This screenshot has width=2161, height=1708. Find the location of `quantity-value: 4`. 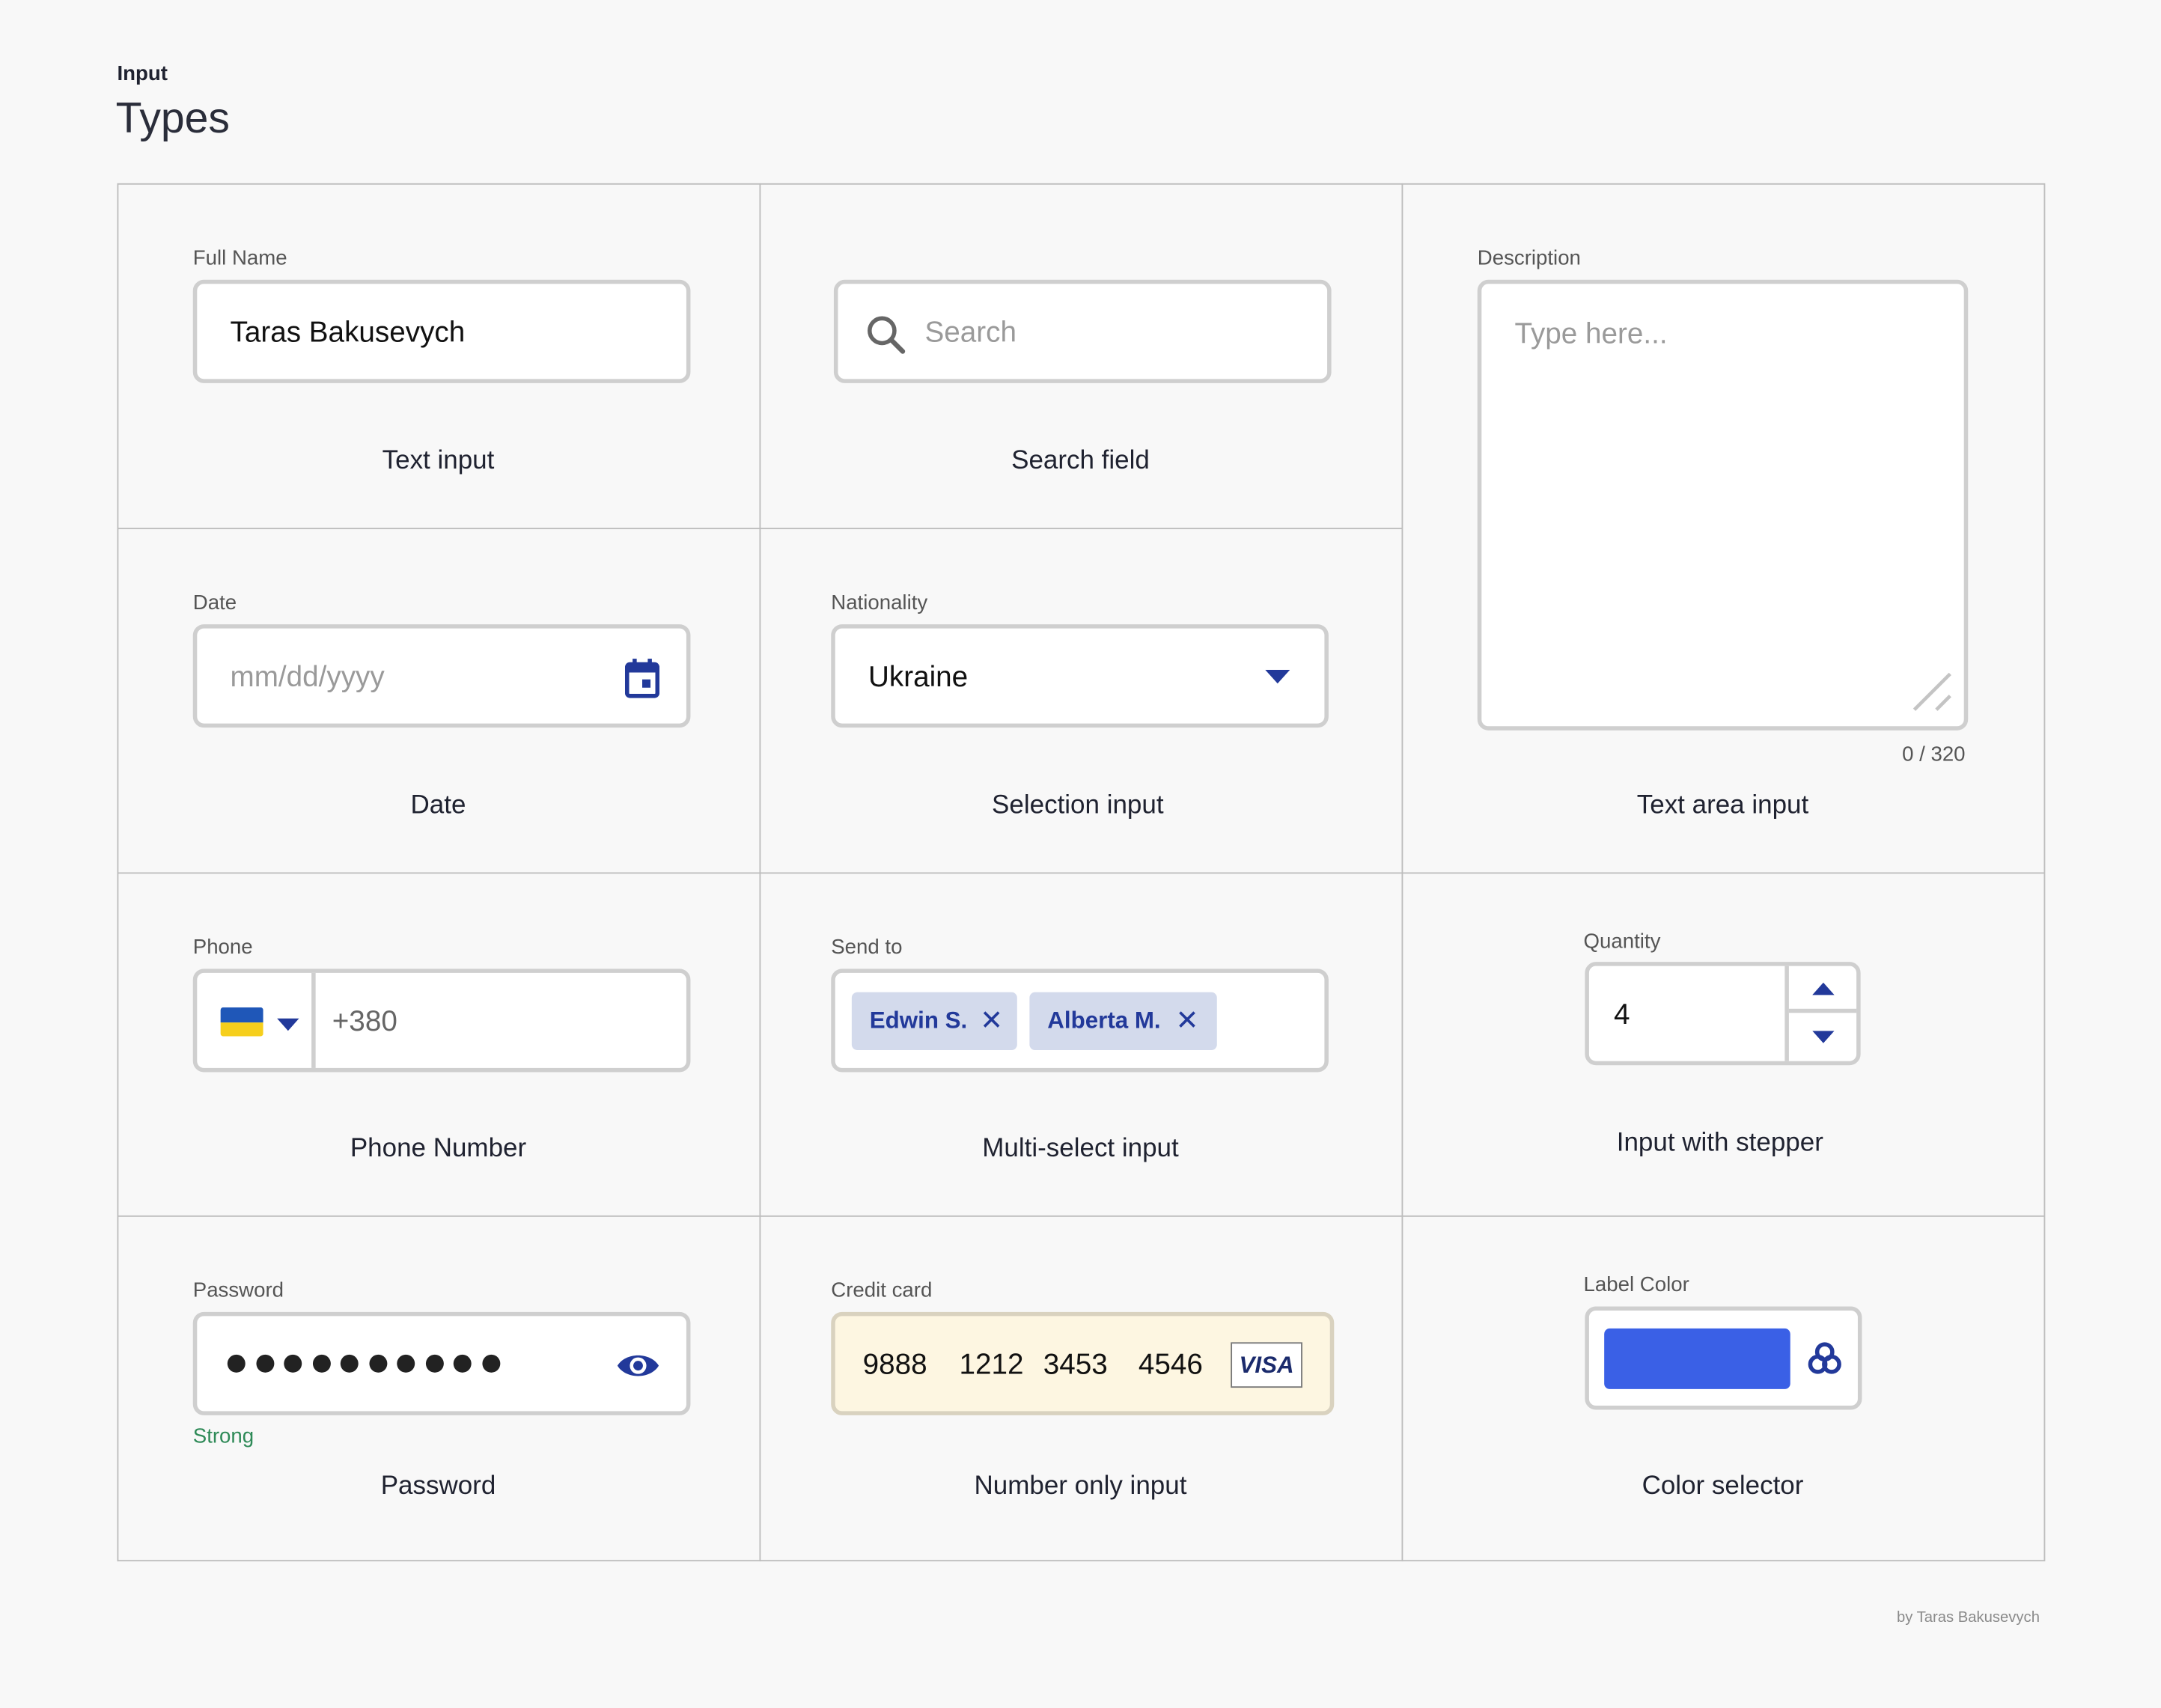

quantity-value: 4 is located at coordinates (1622, 1014).